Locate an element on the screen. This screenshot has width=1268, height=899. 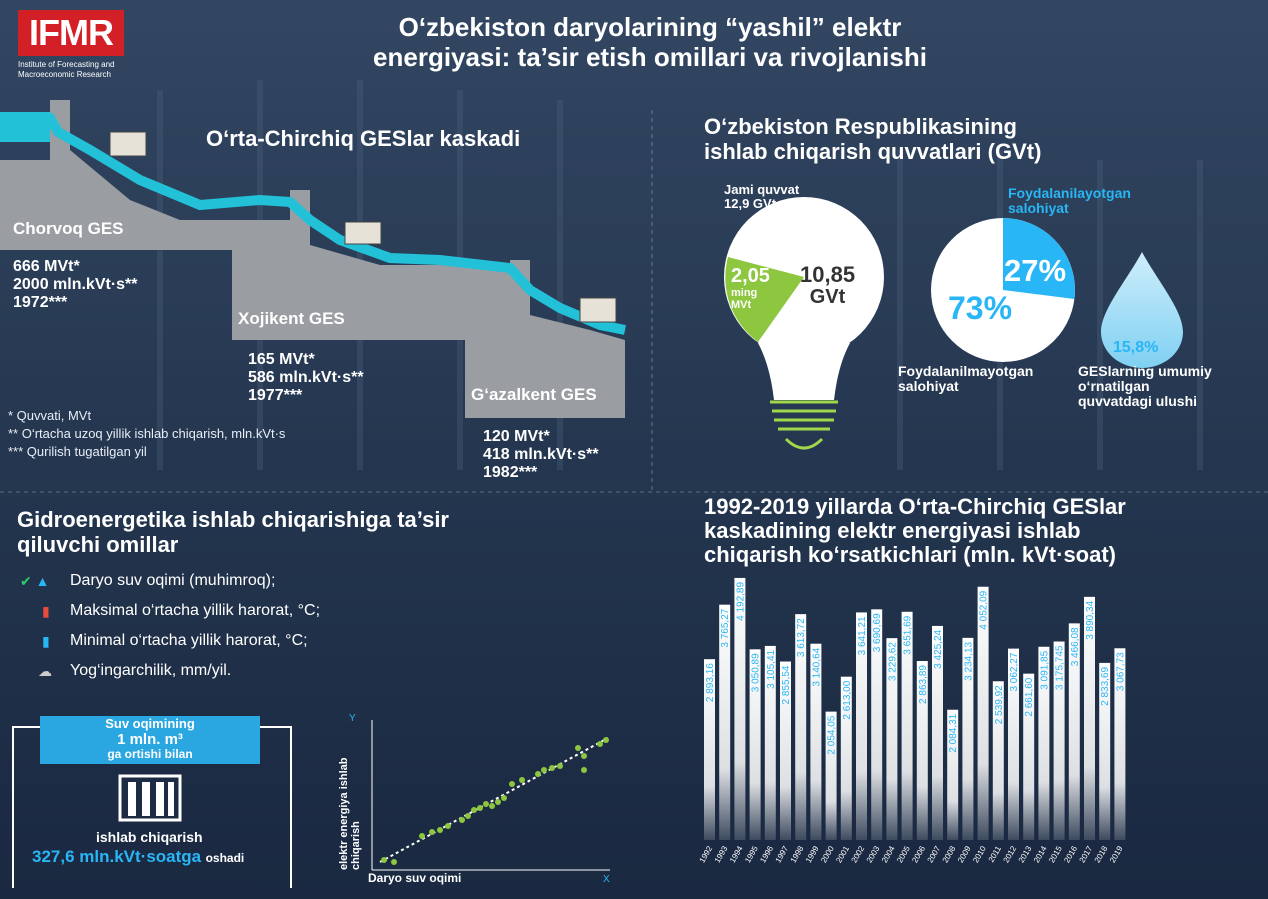
x-tick-label: 1995 is located at coordinates (751, 854).